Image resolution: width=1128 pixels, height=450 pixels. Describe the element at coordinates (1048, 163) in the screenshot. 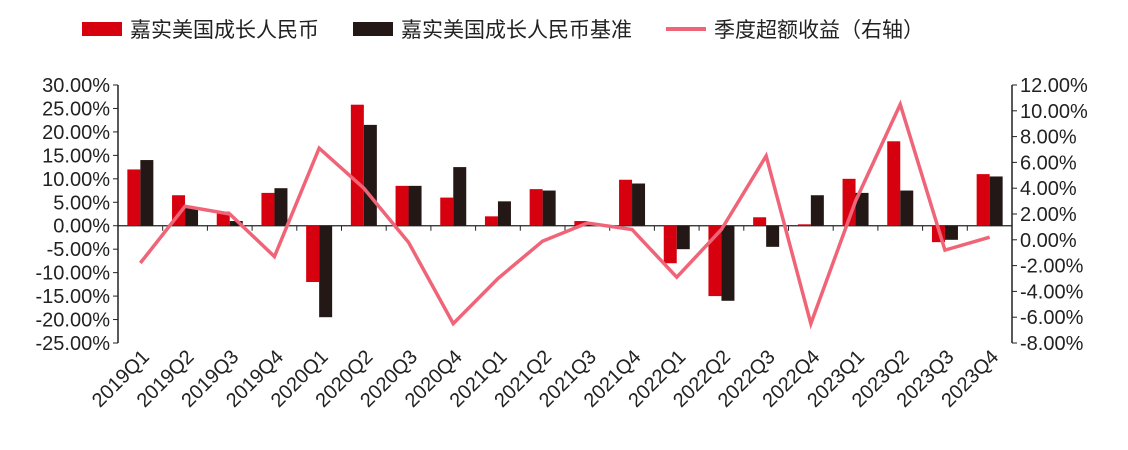

I see `right-tick-label: 6.00%` at that location.